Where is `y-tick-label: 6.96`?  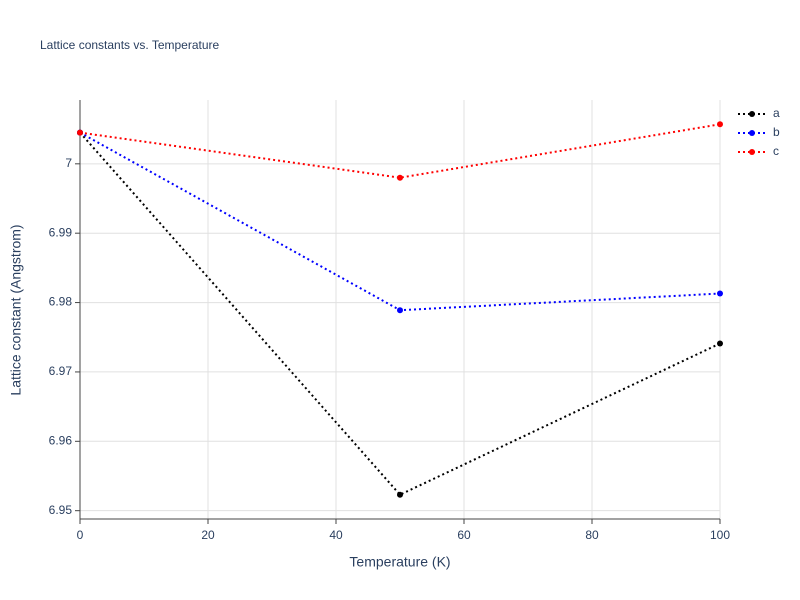 y-tick-label: 6.96 is located at coordinates (61, 440).